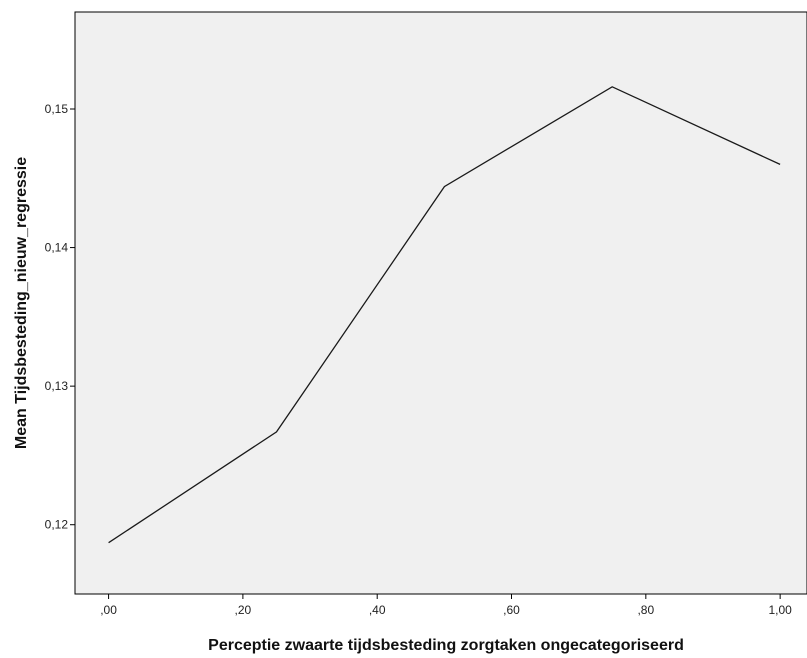 The image size is (807, 658). What do you see at coordinates (57, 248) in the screenshot?
I see `y-tick-label: 0,14` at bounding box center [57, 248].